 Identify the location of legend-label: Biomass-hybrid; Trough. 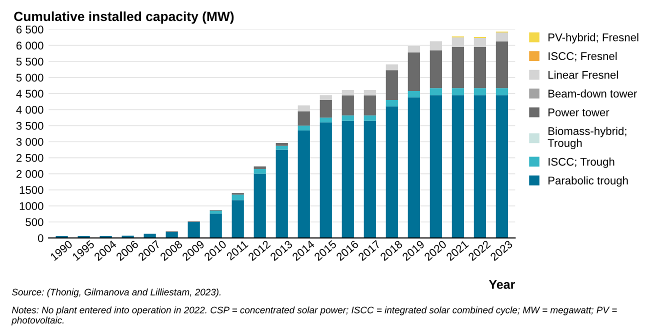
(587, 138).